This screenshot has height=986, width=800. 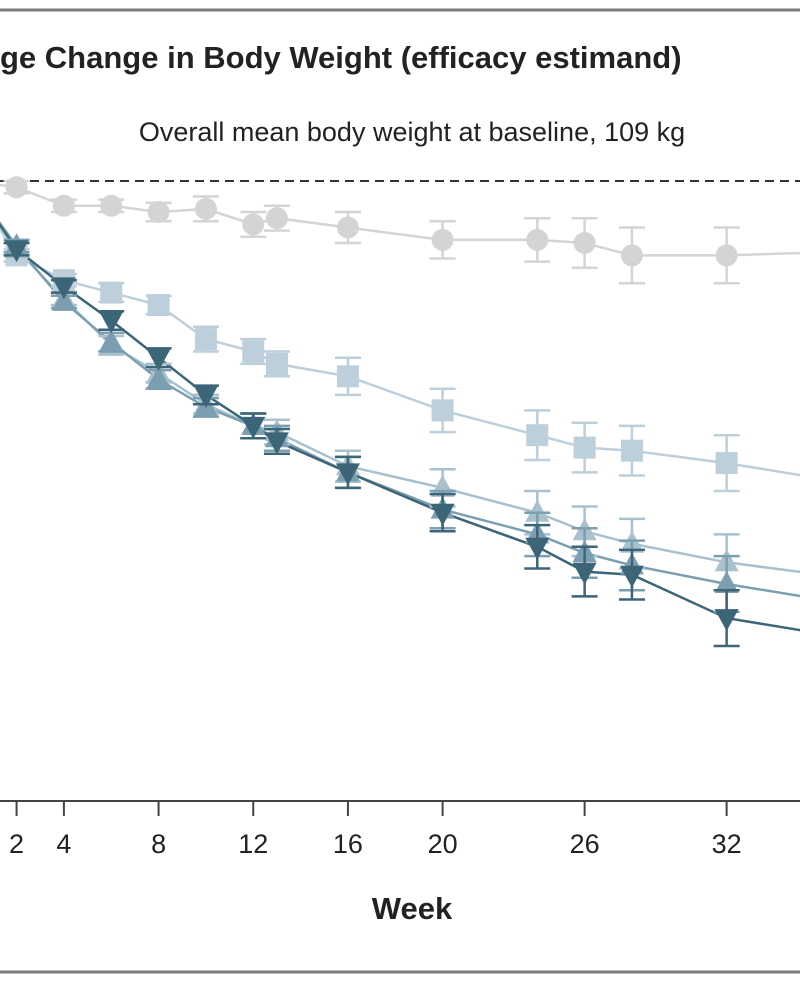 I want to click on x-tick-label: 16, so click(x=348, y=844).